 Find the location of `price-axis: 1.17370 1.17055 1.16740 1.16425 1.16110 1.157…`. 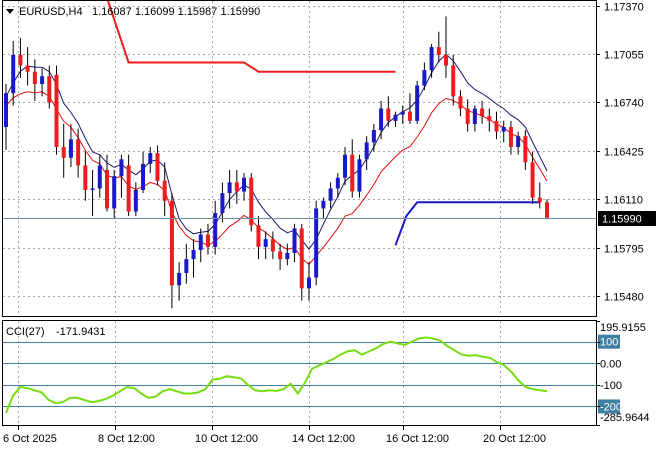

price-axis: 1.17370 1.17055 1.16740 1.16425 1.16110 1.157… is located at coordinates (620, 153).